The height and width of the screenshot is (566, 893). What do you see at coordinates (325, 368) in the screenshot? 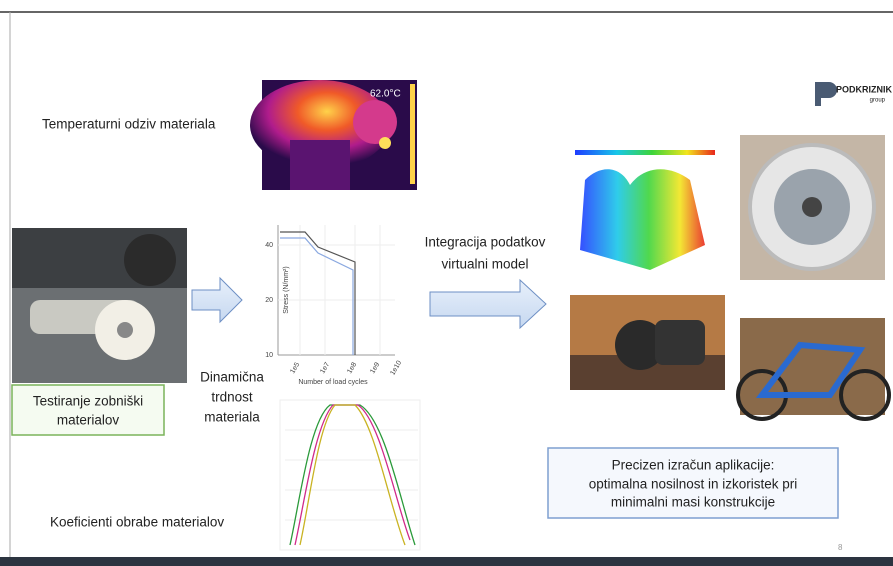
I see `x-tick-label: 1e7` at bounding box center [325, 368].